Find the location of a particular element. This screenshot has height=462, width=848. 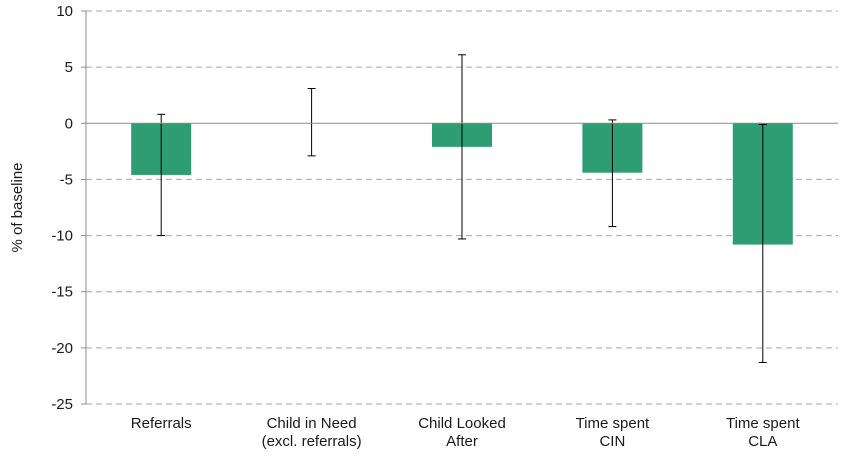

y-tick-label: 0 is located at coordinates (69, 123).